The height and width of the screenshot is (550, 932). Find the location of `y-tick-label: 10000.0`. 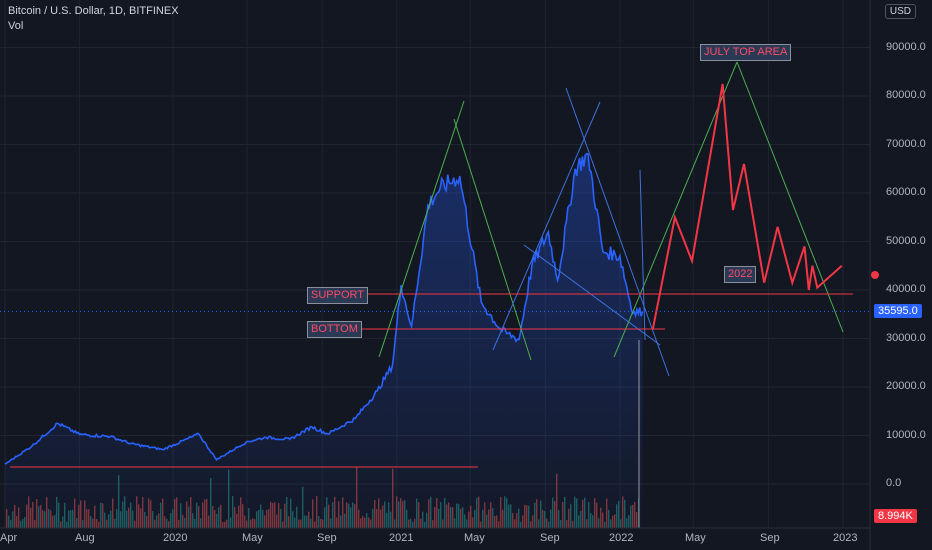

y-tick-label: 10000.0 is located at coordinates (906, 434).